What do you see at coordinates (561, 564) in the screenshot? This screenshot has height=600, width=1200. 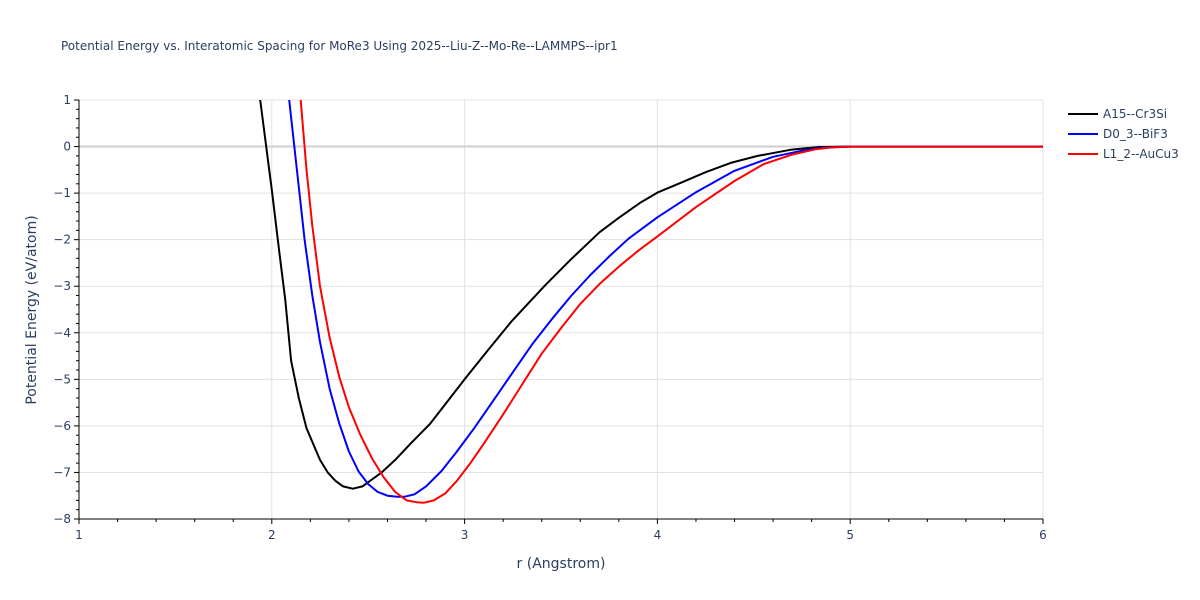 I see `x-axis-title: r (Angstrom)` at bounding box center [561, 564].